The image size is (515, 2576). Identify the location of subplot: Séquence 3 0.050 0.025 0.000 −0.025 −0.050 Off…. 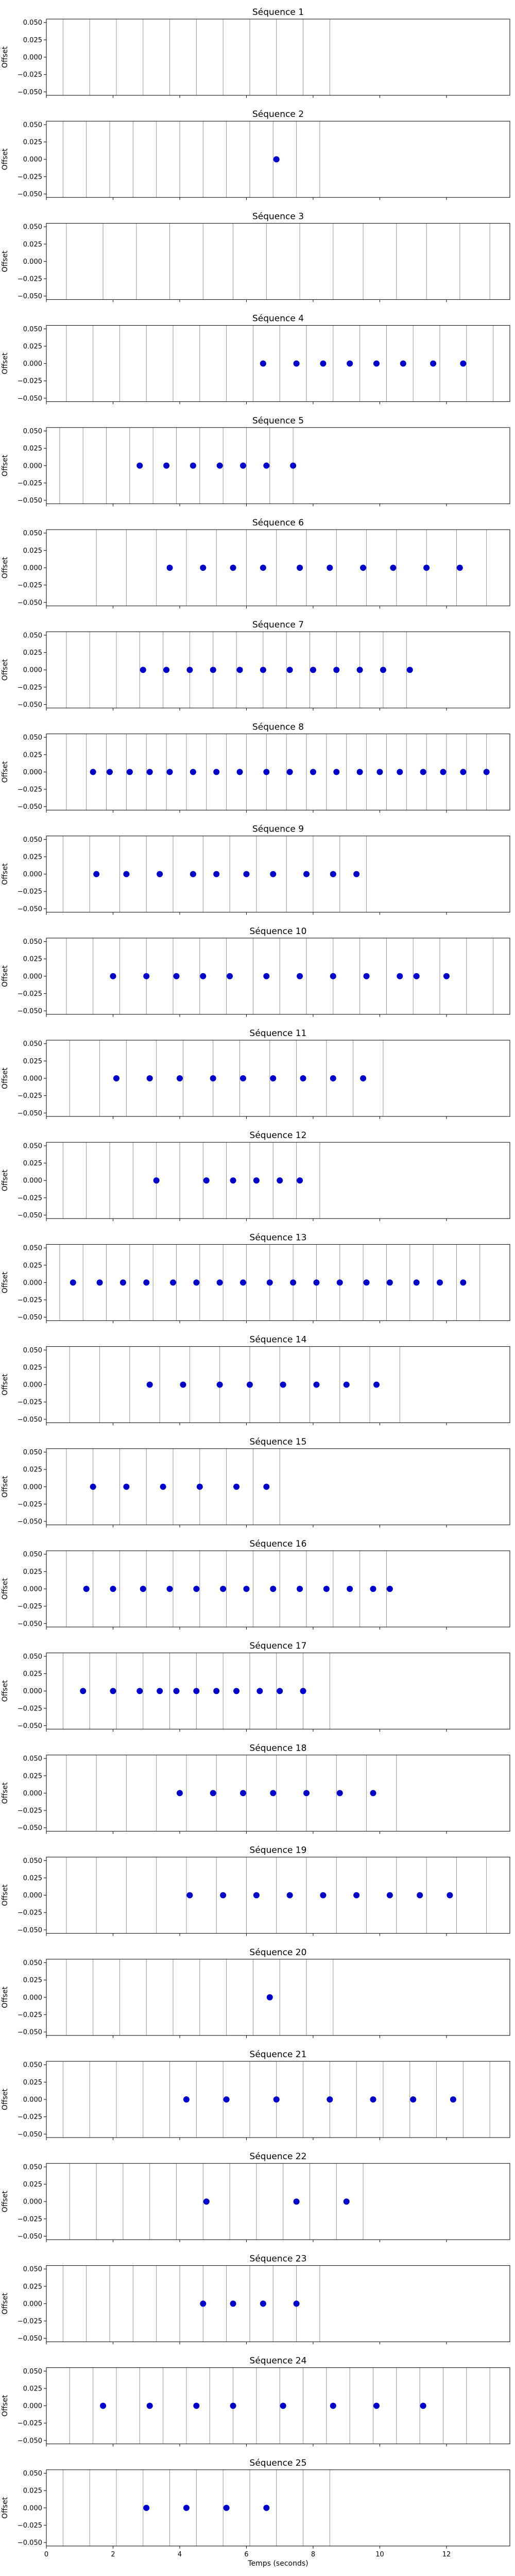
(255, 256).